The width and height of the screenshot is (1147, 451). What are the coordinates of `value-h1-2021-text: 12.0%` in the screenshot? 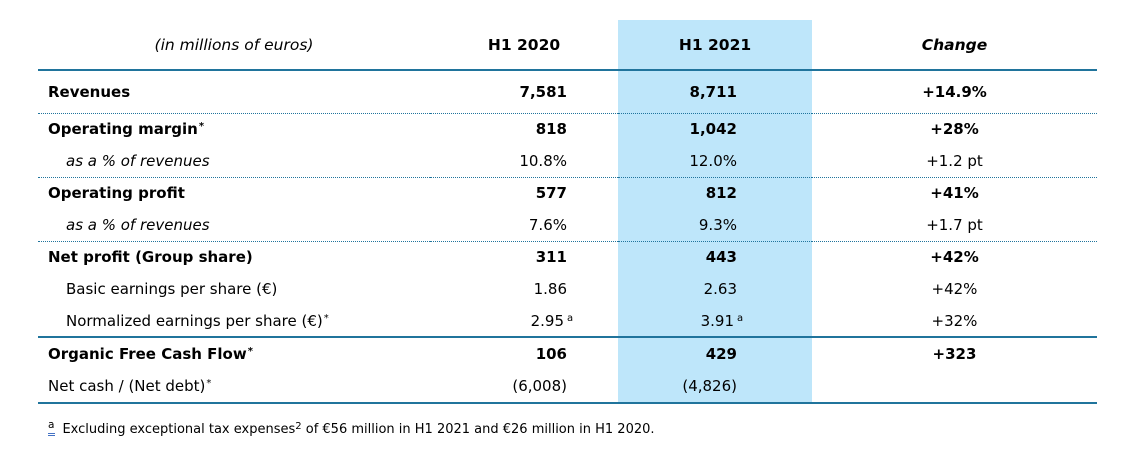 It's located at (713, 160).